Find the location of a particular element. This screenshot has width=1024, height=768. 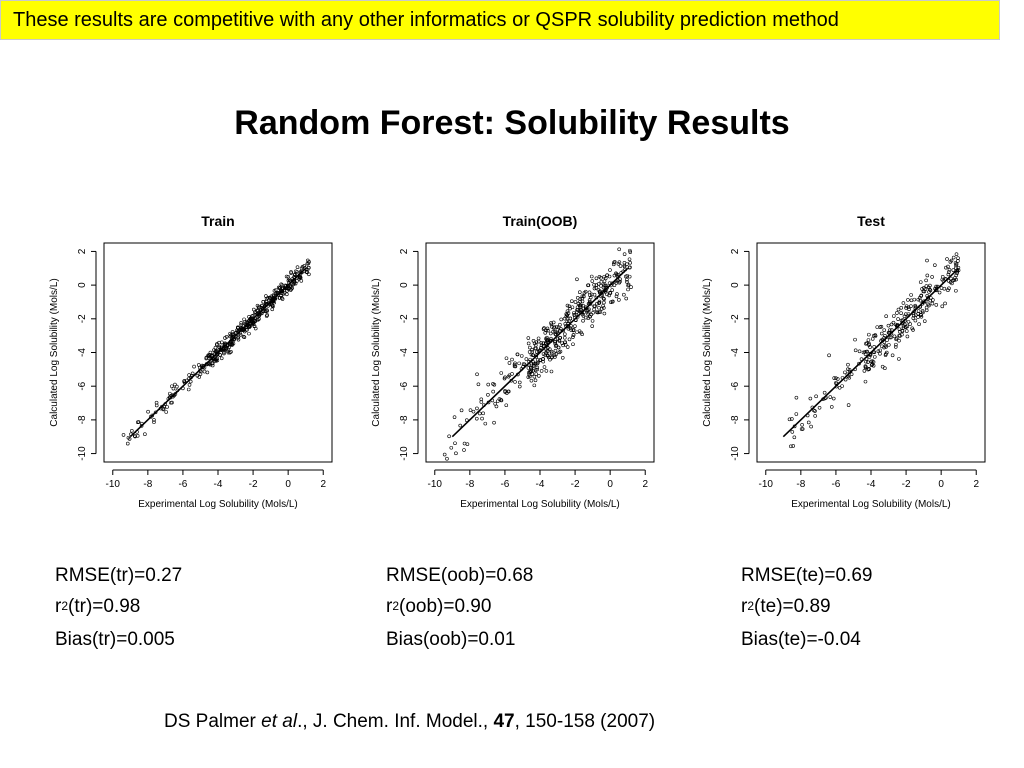

x-tick-label: 0 is located at coordinates (941, 484).